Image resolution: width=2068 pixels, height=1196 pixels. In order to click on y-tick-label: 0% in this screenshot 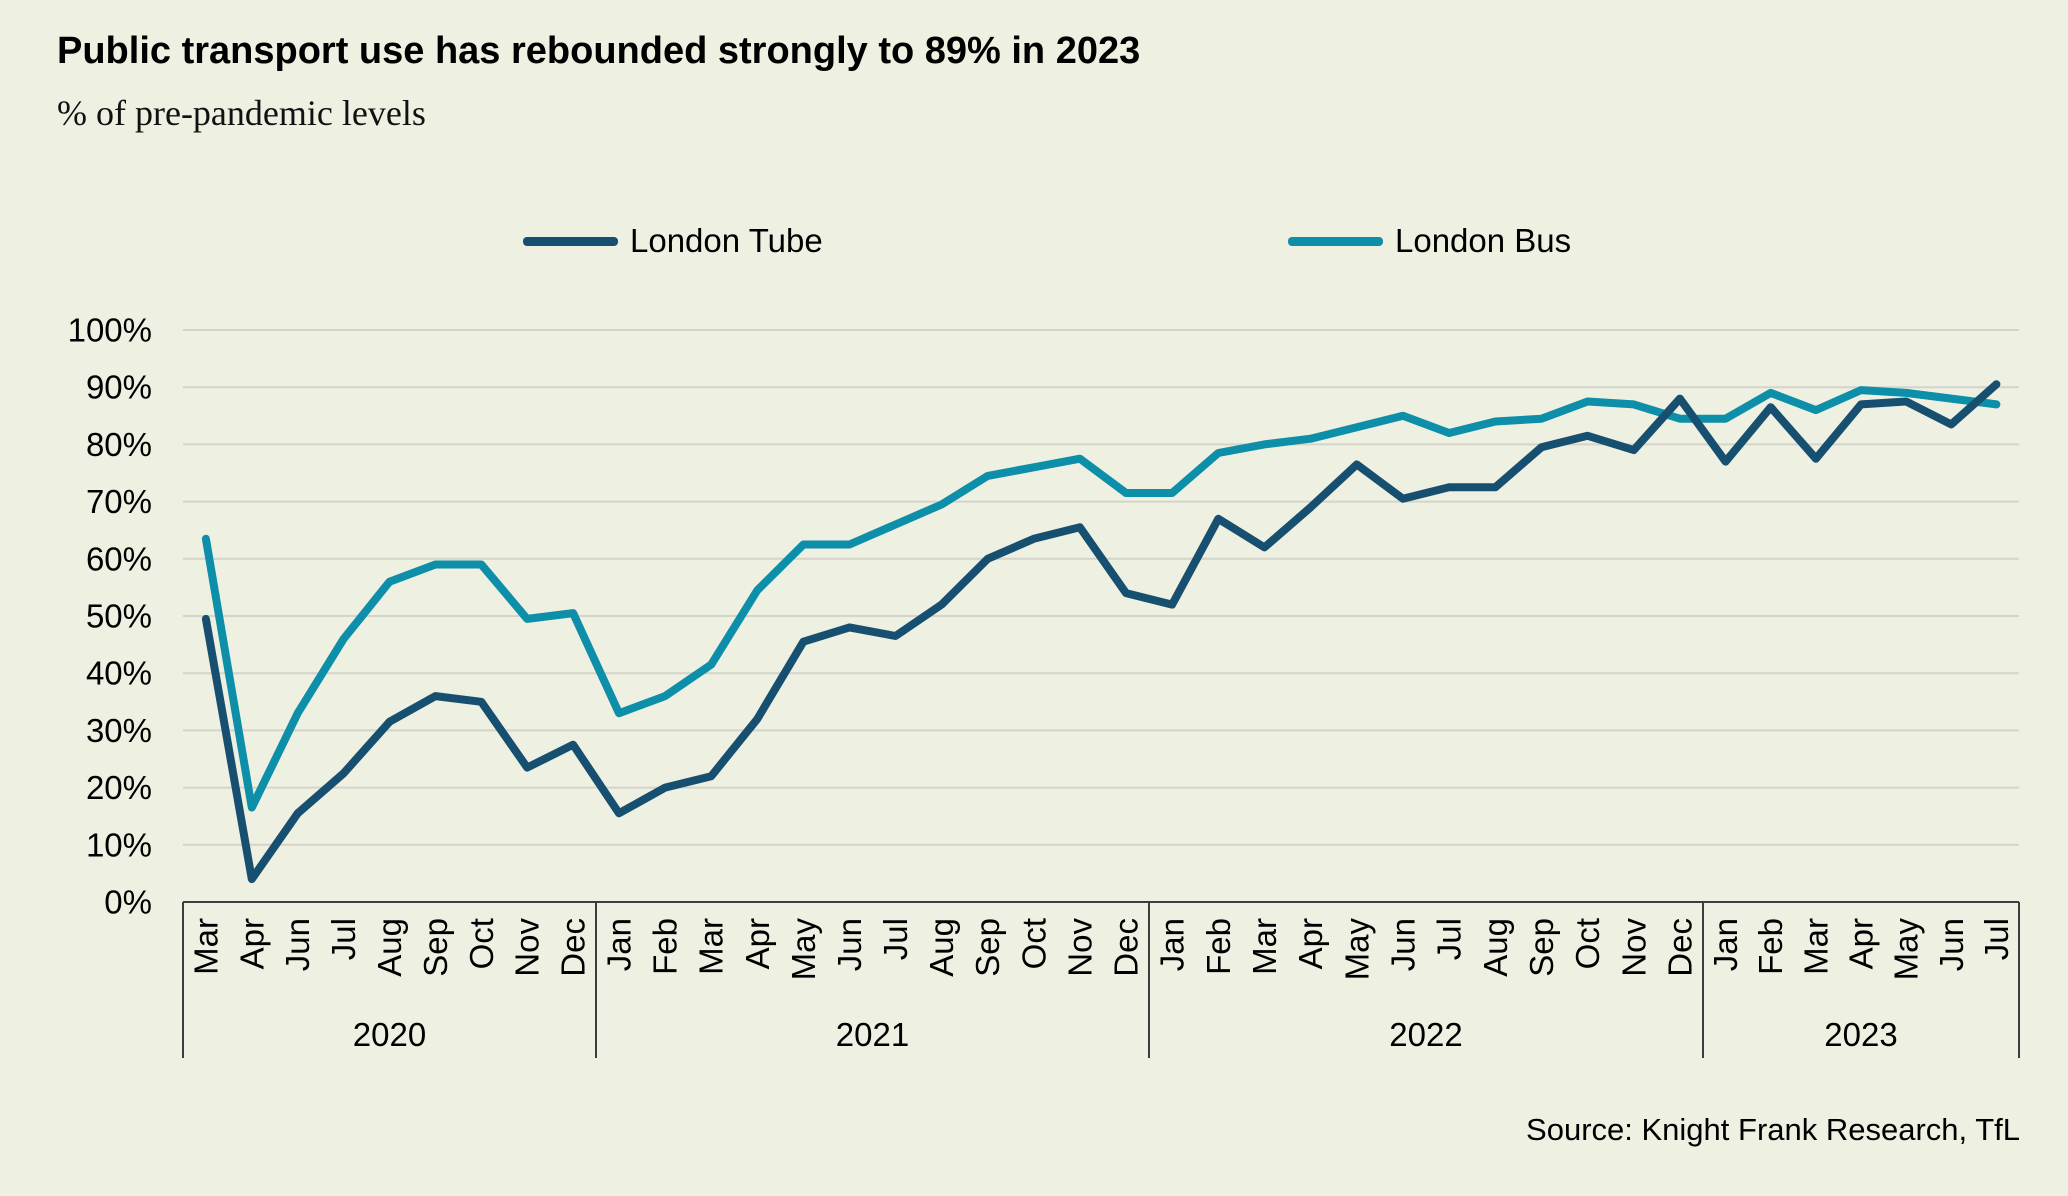, I will do `click(128, 902)`.